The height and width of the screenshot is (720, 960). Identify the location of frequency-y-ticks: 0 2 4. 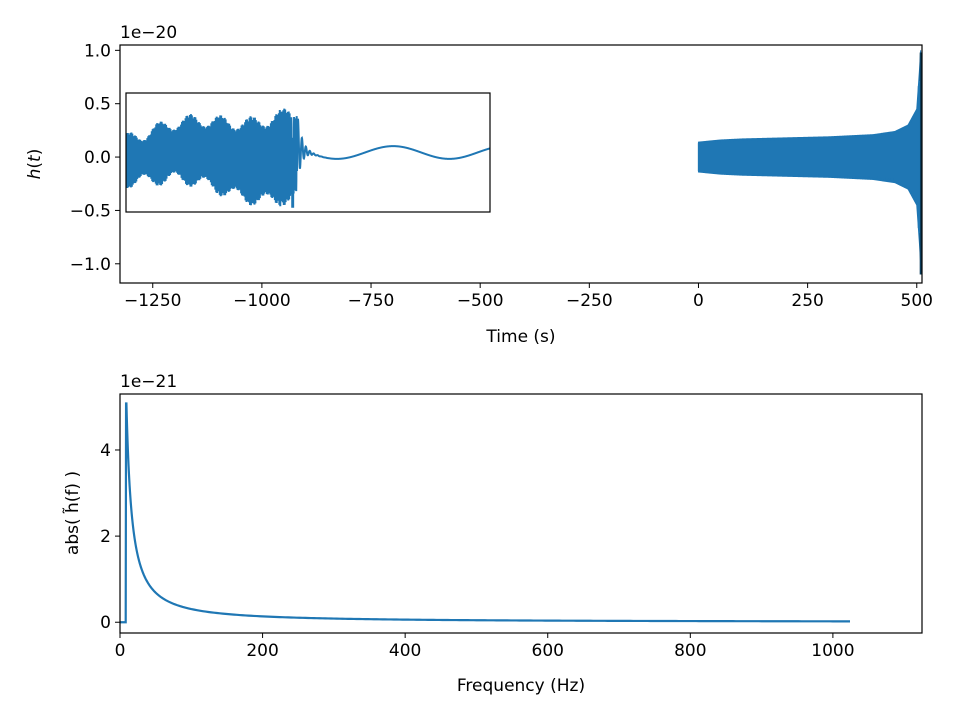
(110, 537).